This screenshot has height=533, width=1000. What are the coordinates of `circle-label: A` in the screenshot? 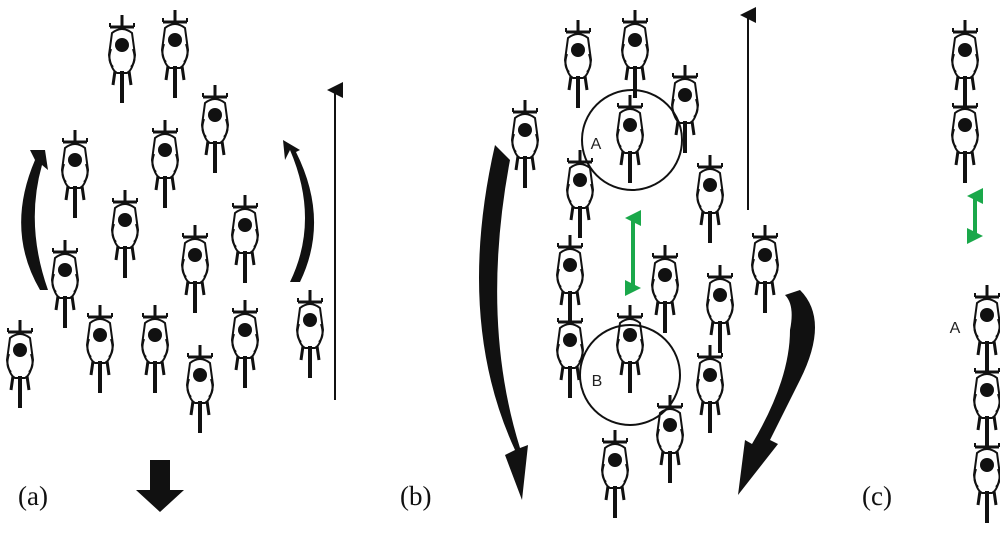 It's located at (596, 144).